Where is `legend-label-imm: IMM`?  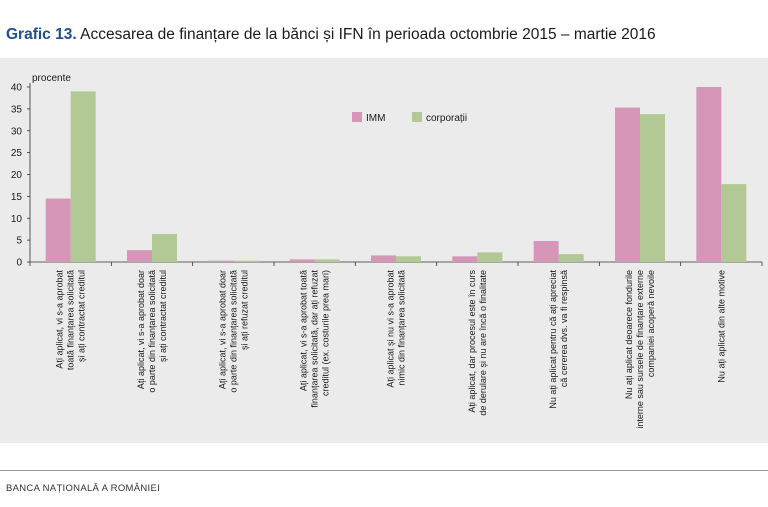
legend-label-imm: IMM is located at coordinates (375, 118).